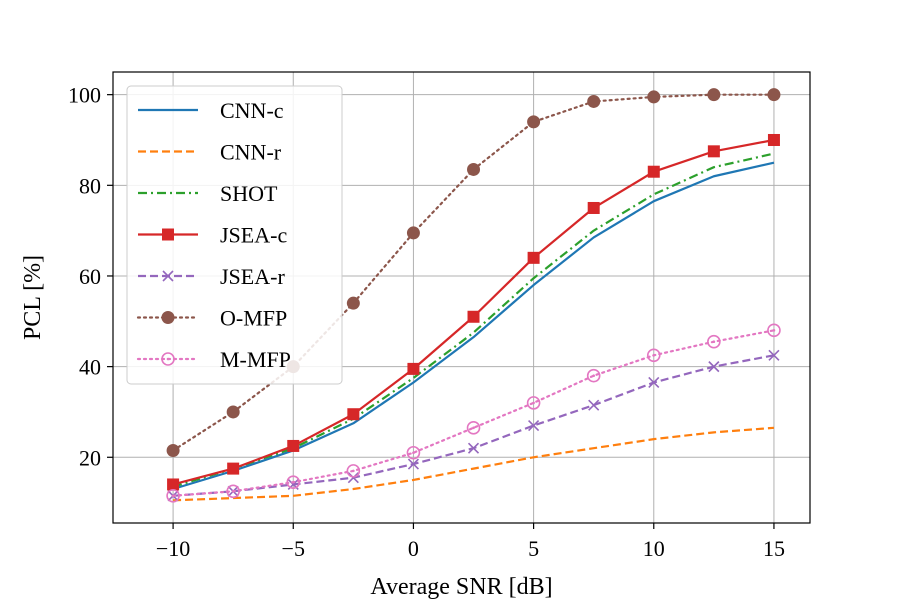 The width and height of the screenshot is (900, 600). I want to click on x-tick-label: −5, so click(293, 548).